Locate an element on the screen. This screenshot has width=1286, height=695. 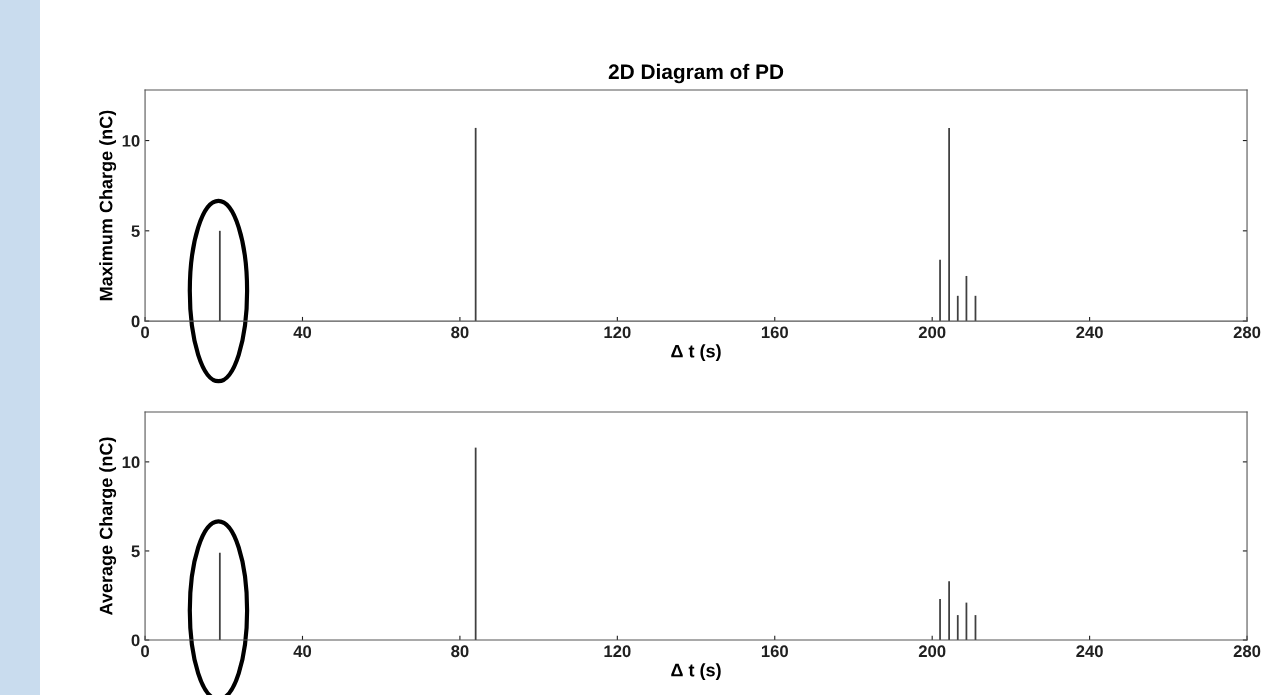
chart-title: 2D Diagram of PD is located at coordinates (696, 73).